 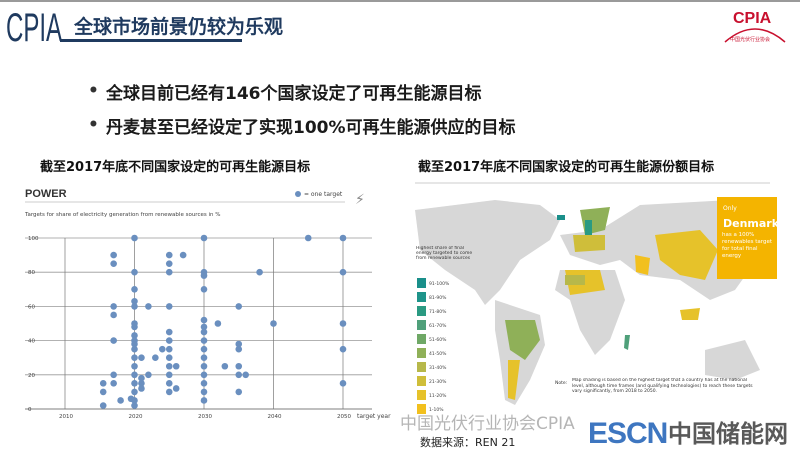 I want to click on x-tick-label: 2050, so click(x=344, y=417).